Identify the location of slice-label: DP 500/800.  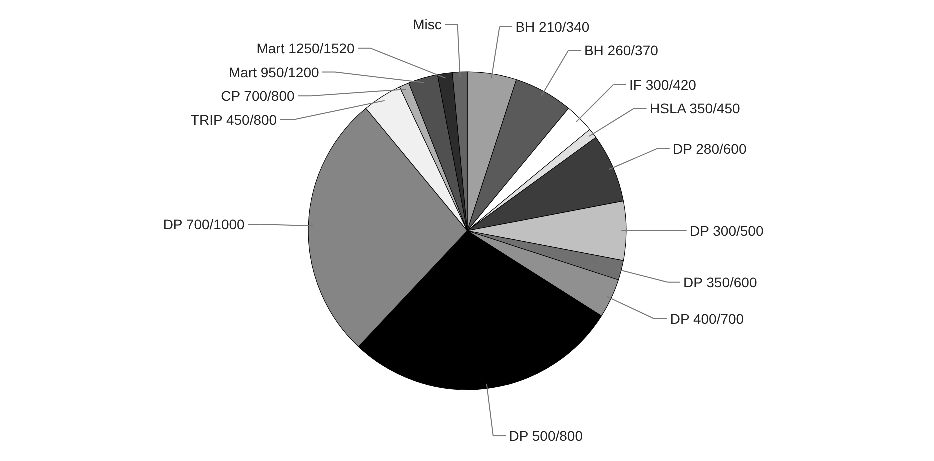
(546, 436).